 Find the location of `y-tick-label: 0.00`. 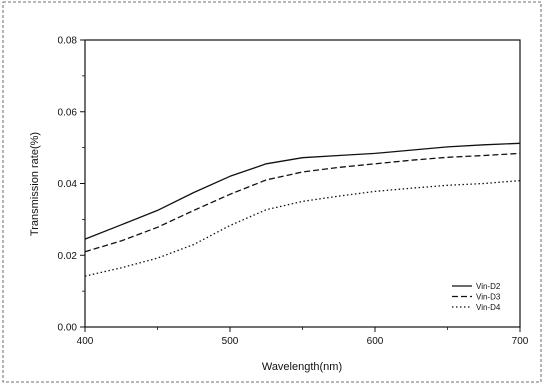

y-tick-label: 0.00 is located at coordinates (68, 328).